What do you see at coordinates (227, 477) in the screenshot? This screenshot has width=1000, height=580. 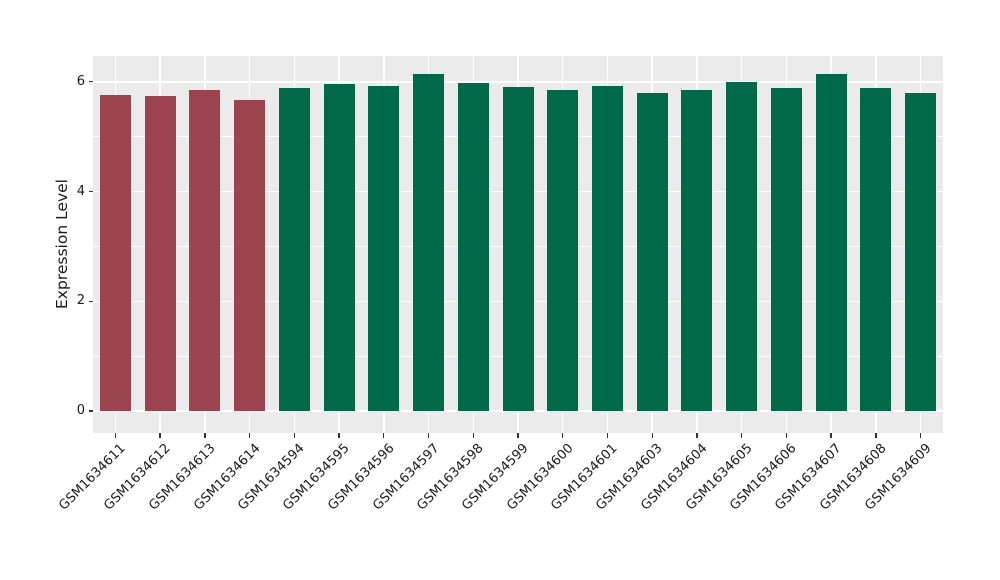 I see `x-axis-tick-label: GSM1634614` at bounding box center [227, 477].